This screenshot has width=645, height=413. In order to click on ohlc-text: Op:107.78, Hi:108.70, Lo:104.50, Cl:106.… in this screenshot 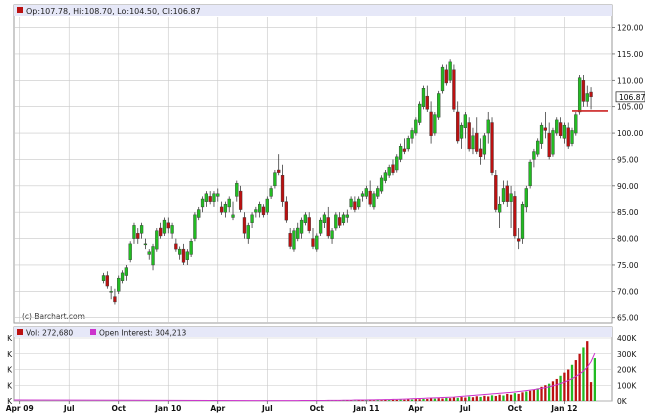, I will do `click(113, 11)`.